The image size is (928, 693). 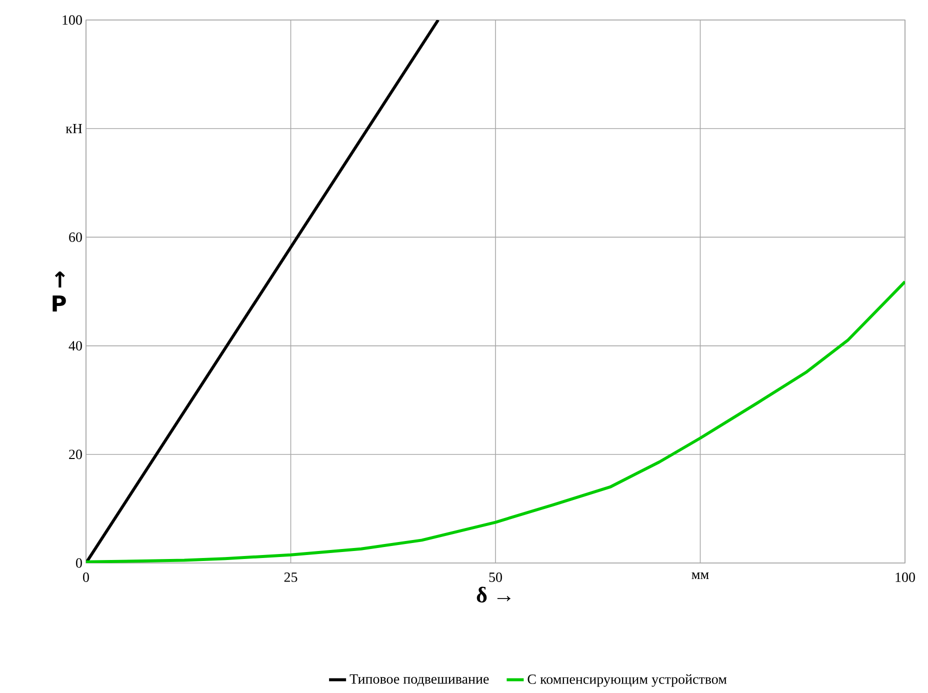 I want to click on x-tick-label: 0, so click(x=86, y=577).